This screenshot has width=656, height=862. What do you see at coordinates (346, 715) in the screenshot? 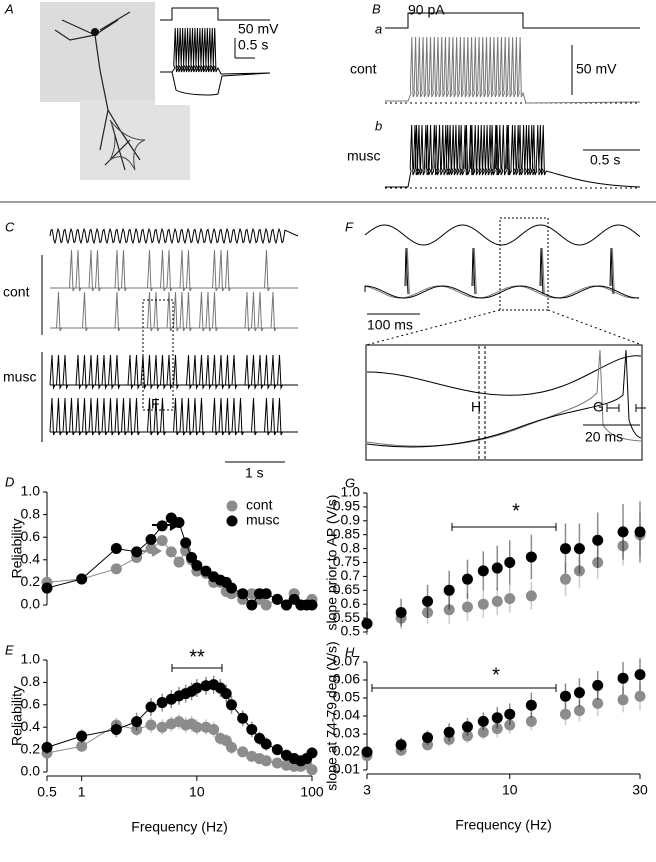
I see `y-tick-label: 0.04` at bounding box center [346, 715].